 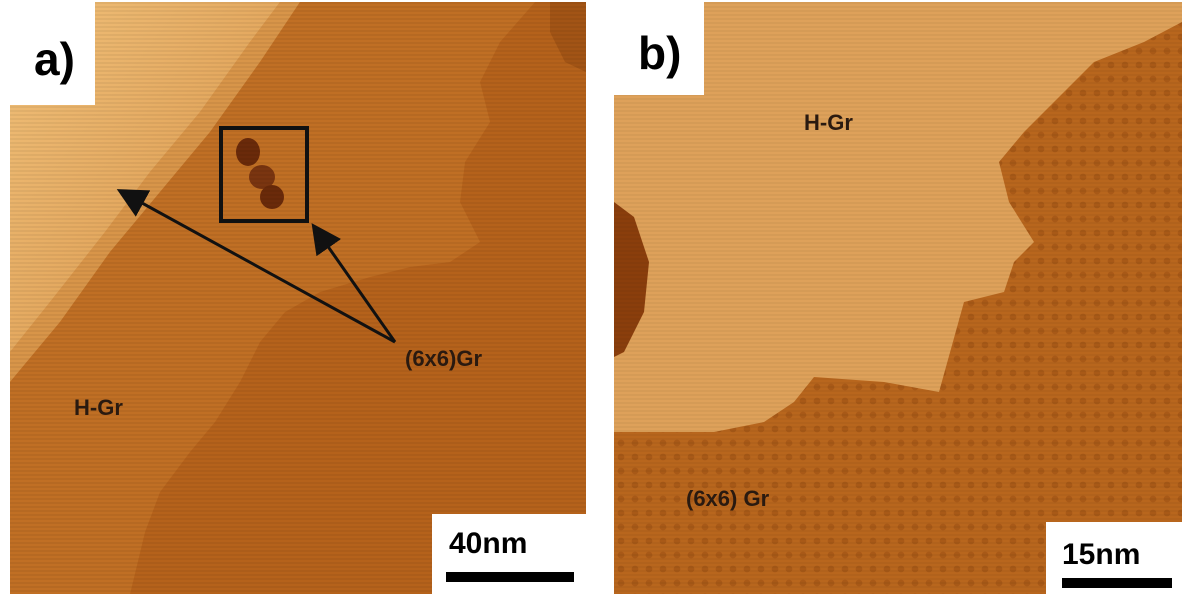 What do you see at coordinates (728, 498) in the screenshot?
I see `region-label-6x6: (6x6) Gr` at bounding box center [728, 498].